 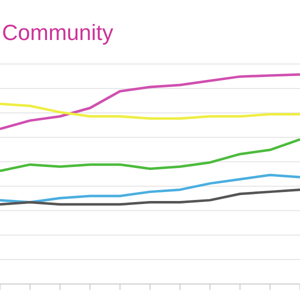 I want to click on chart-title: Community, so click(x=58, y=33).